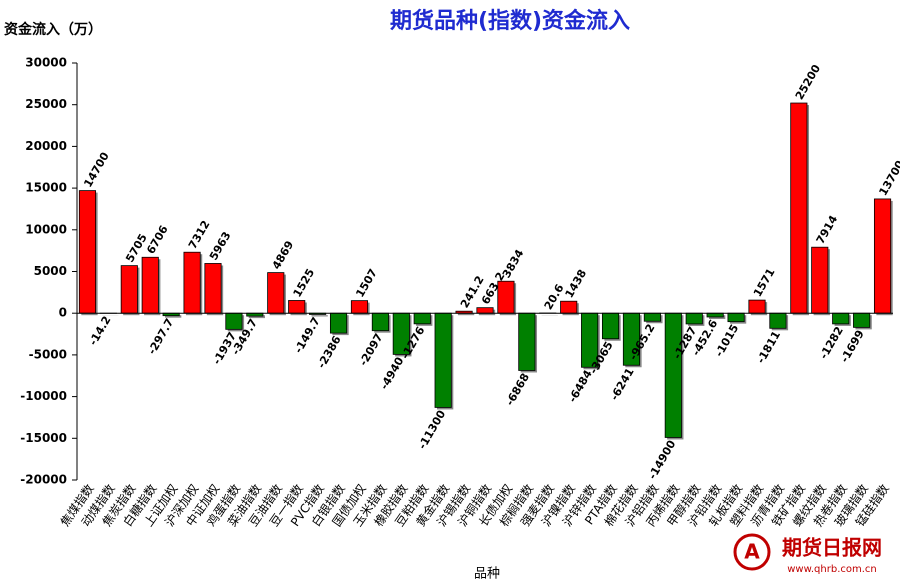  I want to click on logo-letter: A, so click(752, 552).